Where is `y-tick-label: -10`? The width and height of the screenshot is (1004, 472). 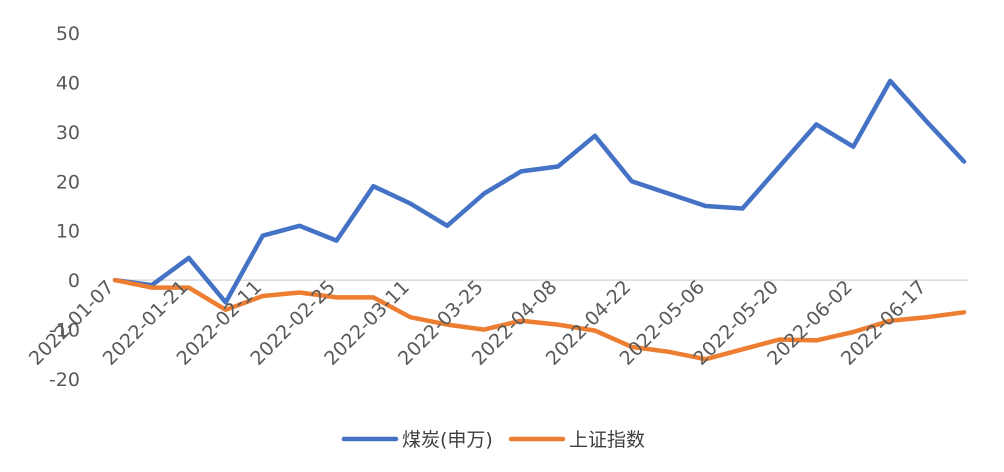
y-tick-label: -10 is located at coordinates (64, 331).